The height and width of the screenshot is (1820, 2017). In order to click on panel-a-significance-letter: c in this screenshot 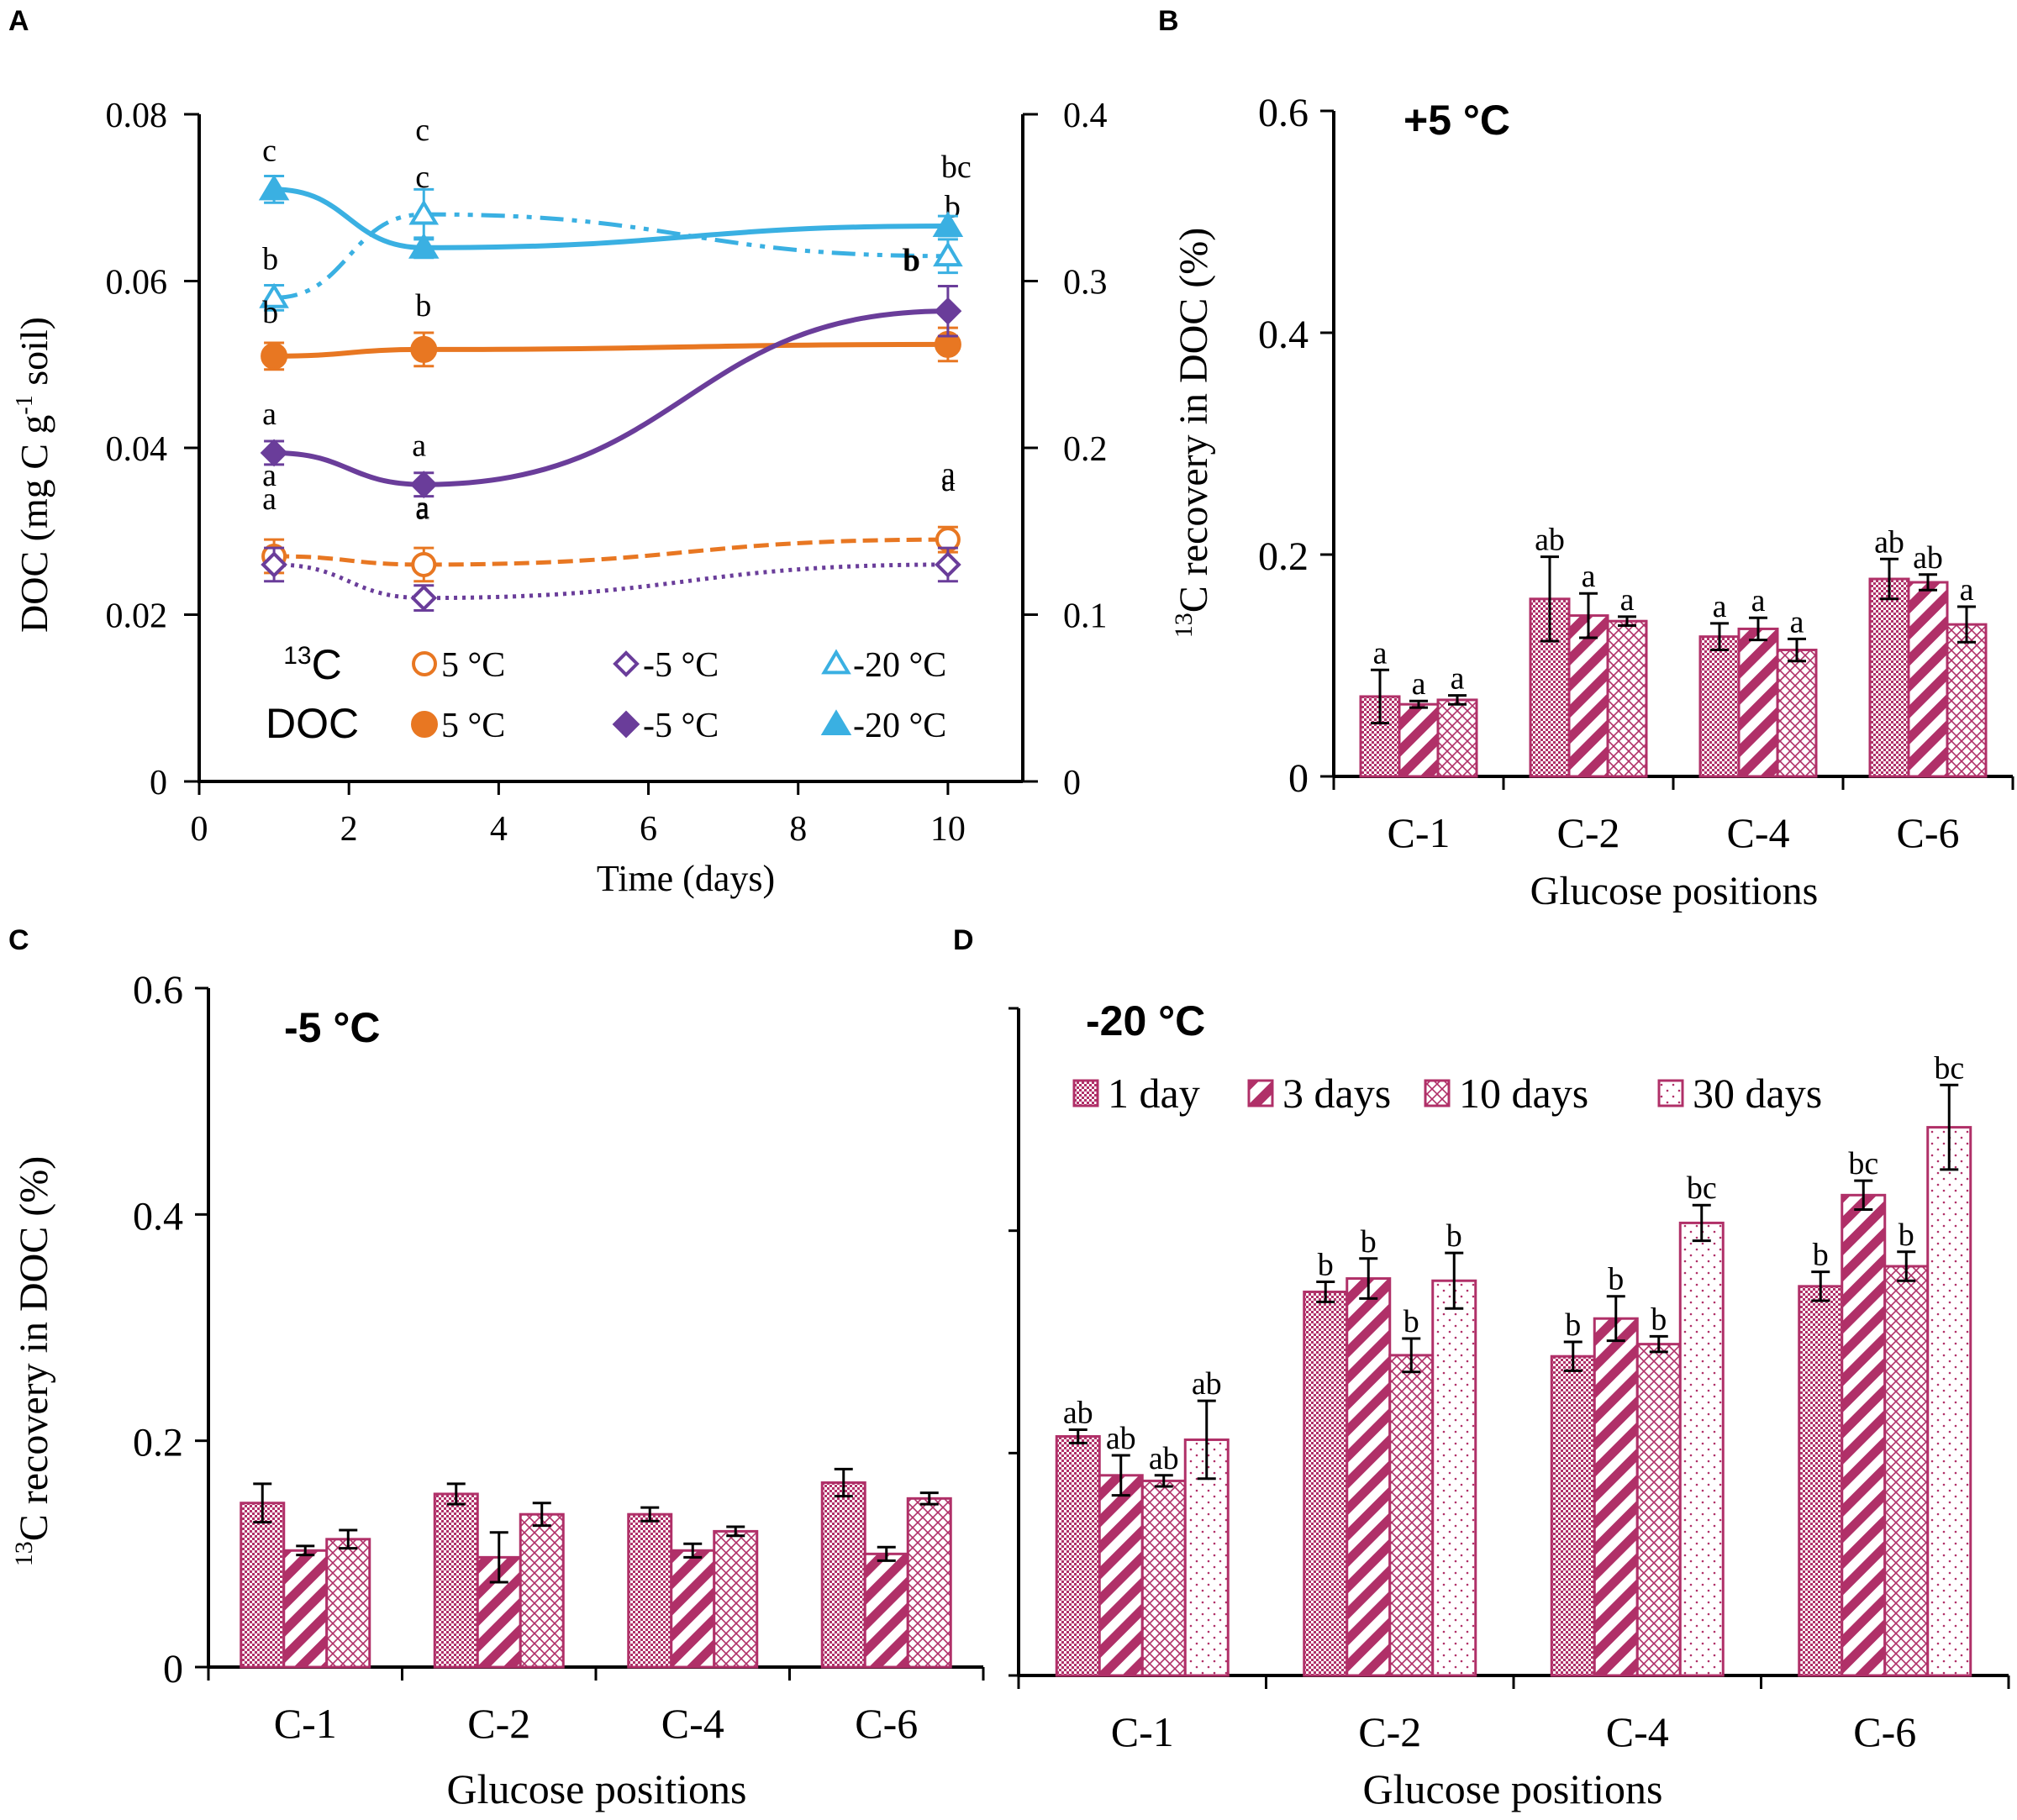, I will do `click(422, 177)`.